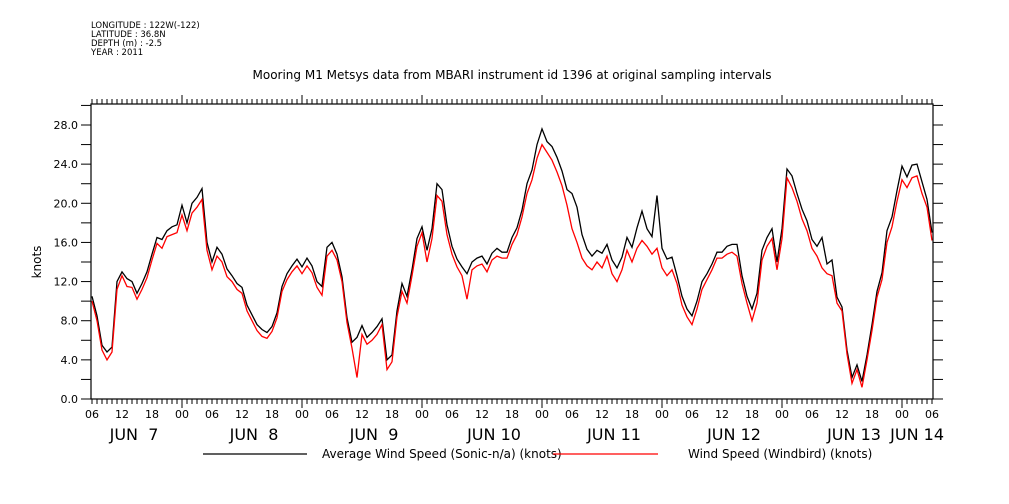 This screenshot has height=504, width=1009. What do you see at coordinates (37, 262) in the screenshot?
I see `y-axis-label: knots` at bounding box center [37, 262].